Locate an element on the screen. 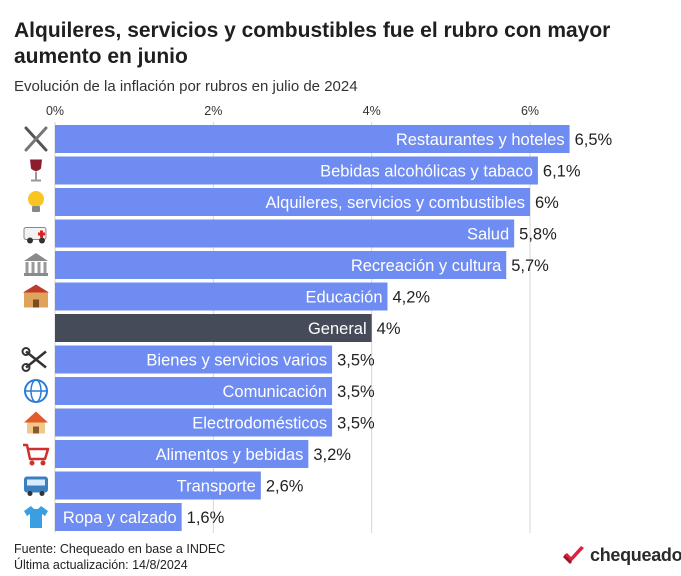 The image size is (681, 576). bar-category-label: Ropa y calzado is located at coordinates (120, 518).